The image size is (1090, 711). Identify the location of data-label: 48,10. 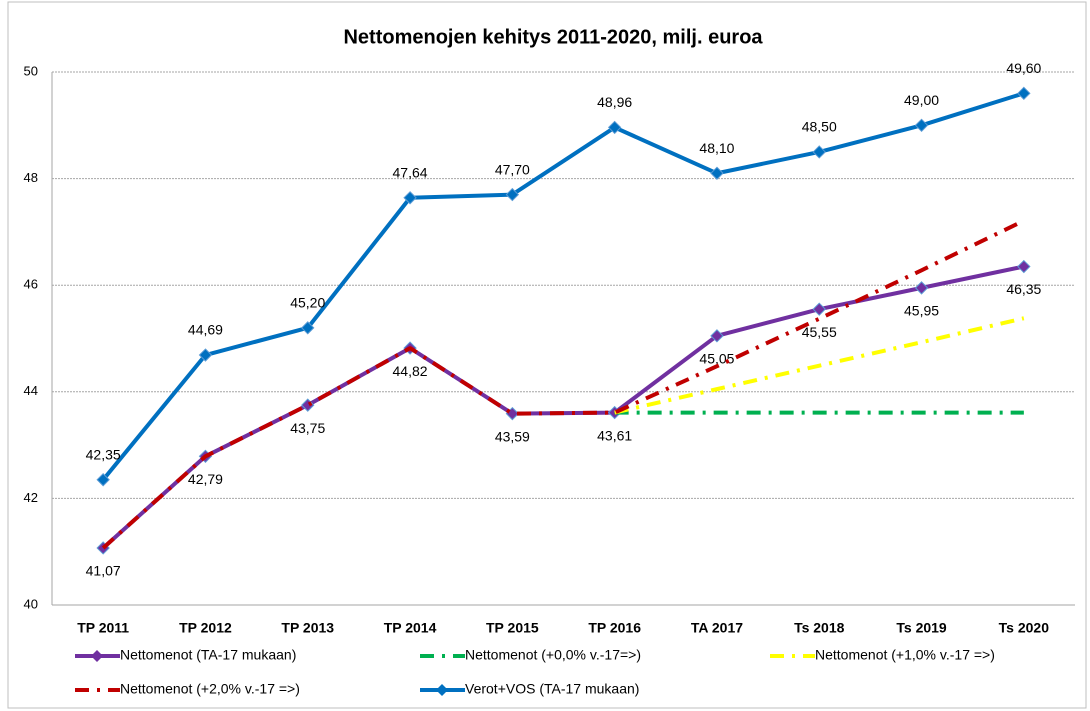
(716, 148).